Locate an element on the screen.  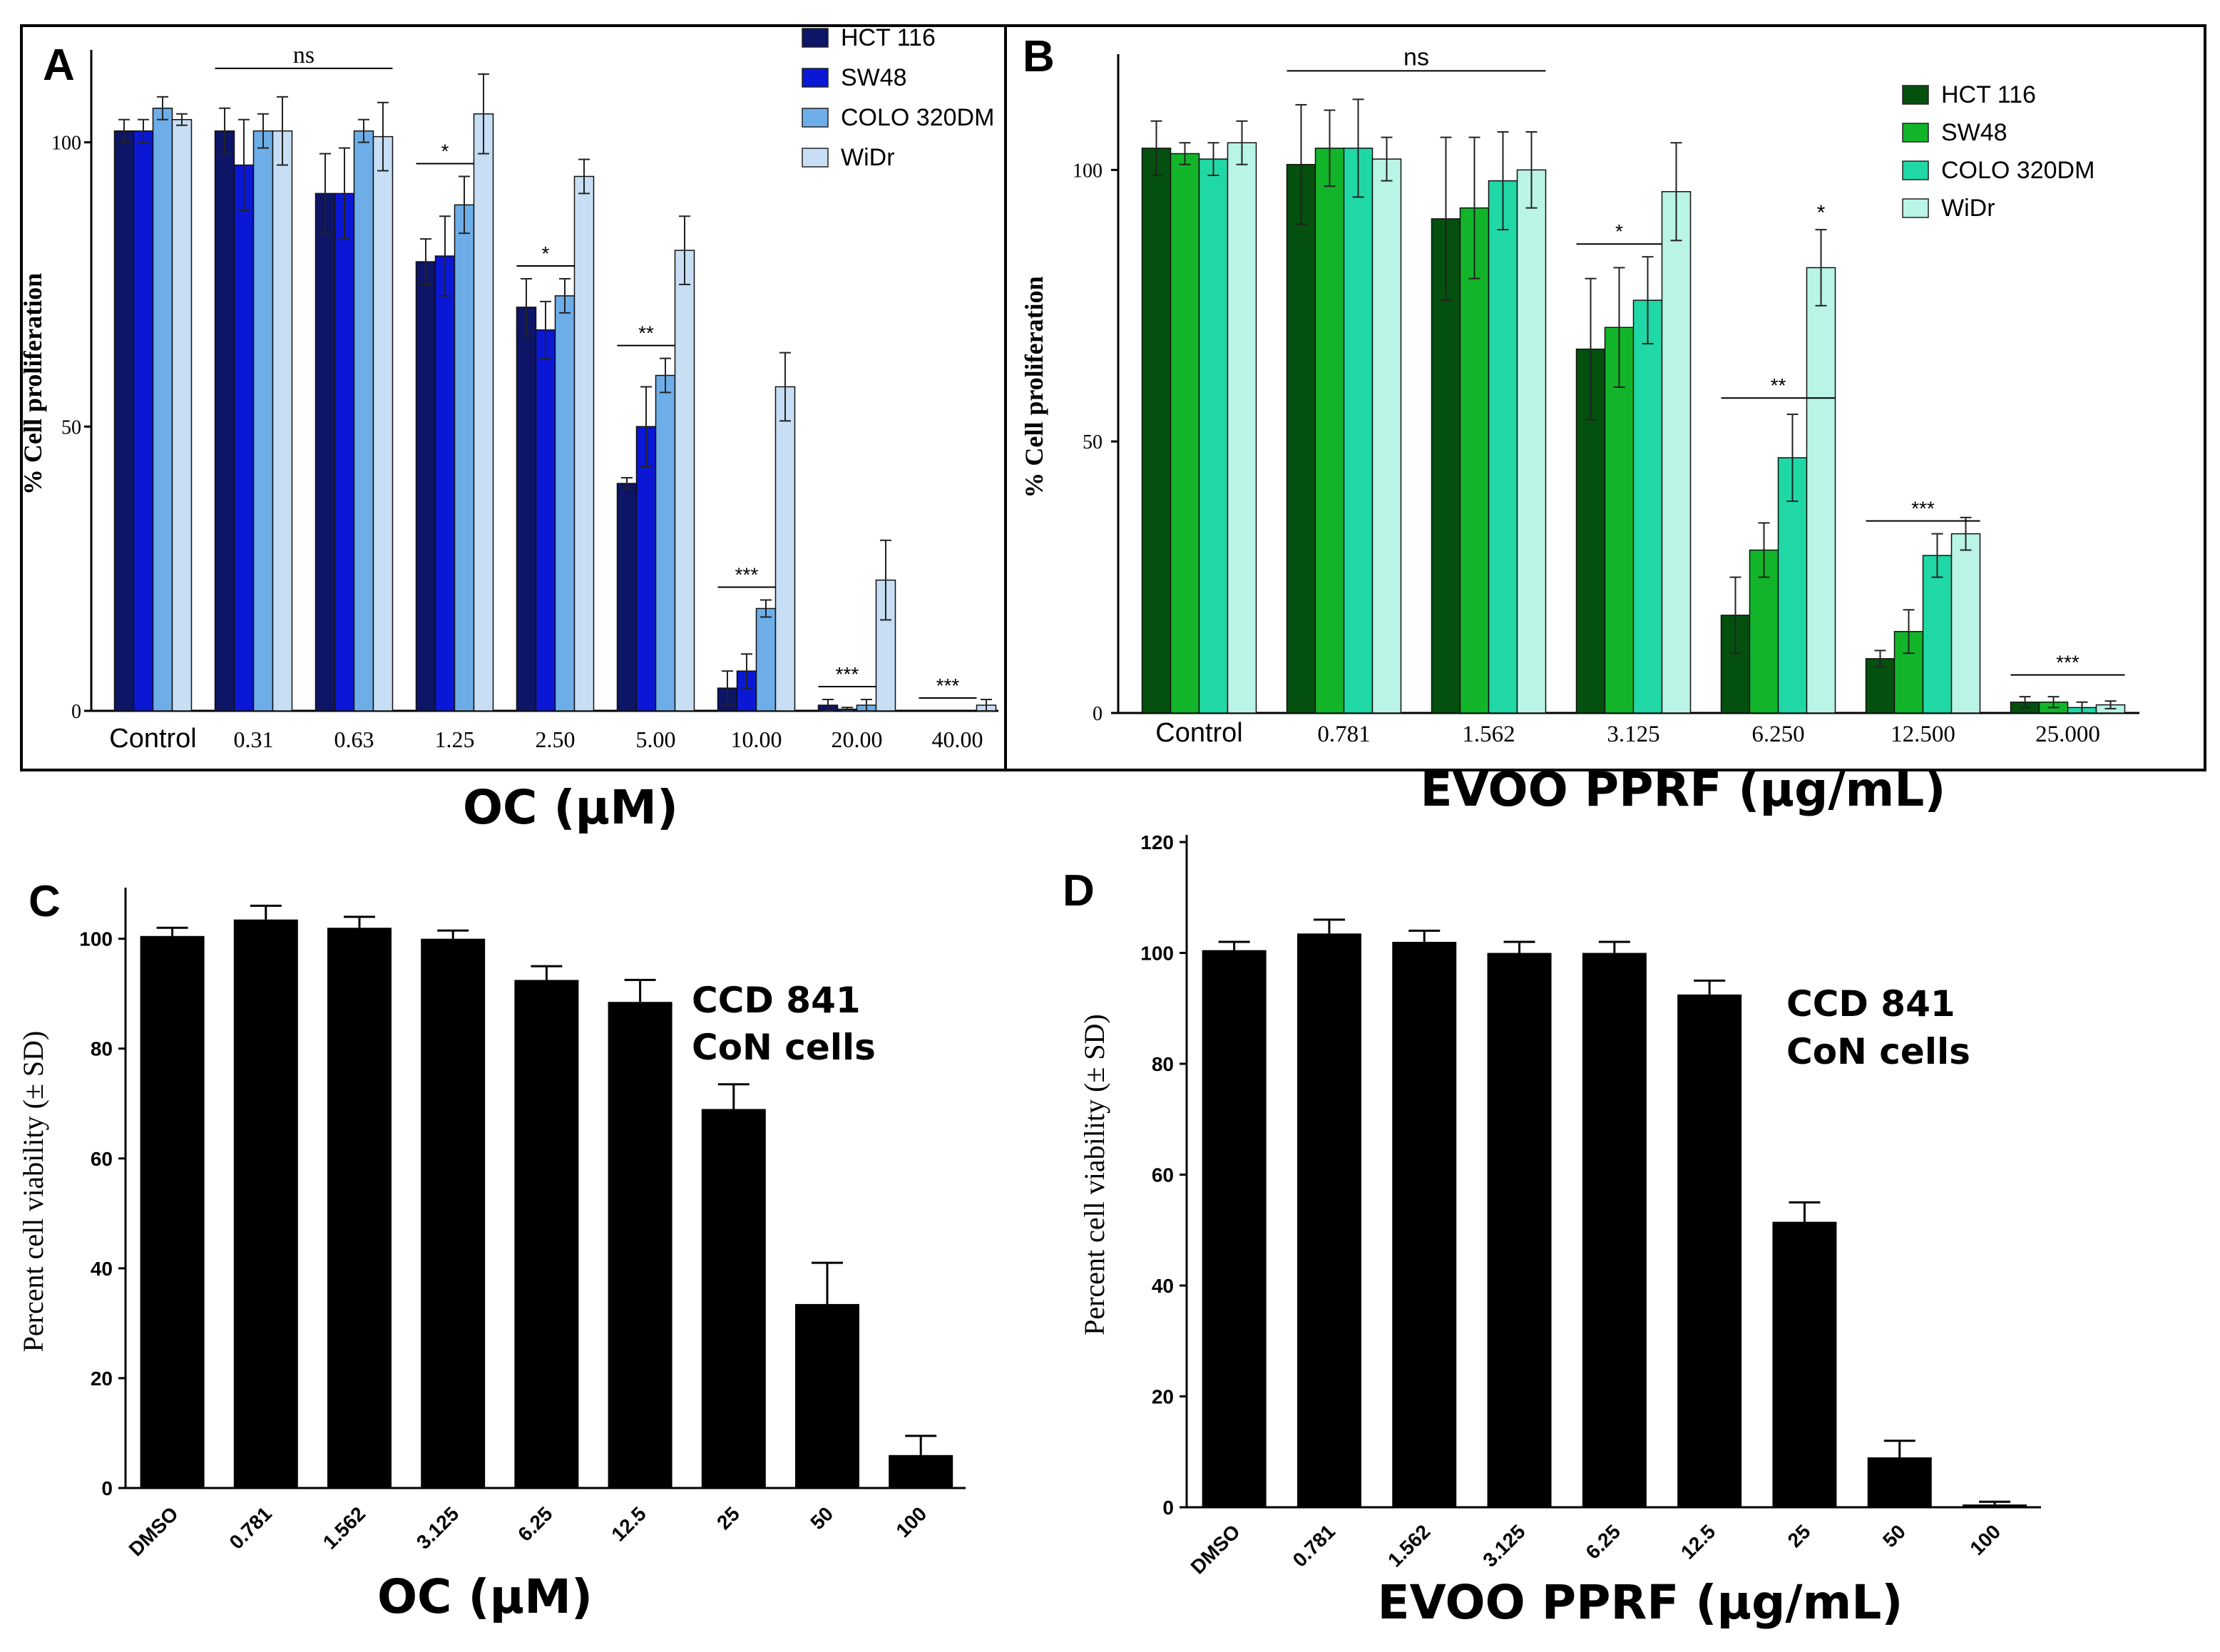
panel-d-xlabel: EVOO PPRF (µg/mL) is located at coordinates (1641, 1602).